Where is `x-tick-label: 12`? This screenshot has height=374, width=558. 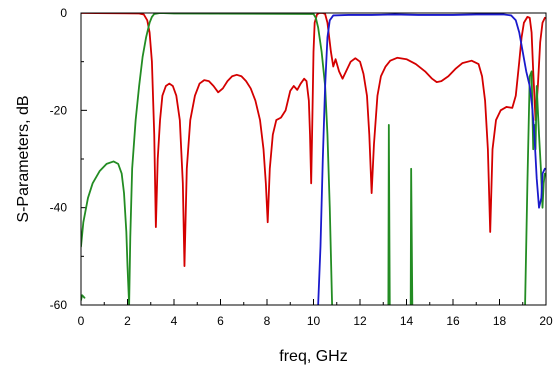 x-tick-label: 12 is located at coordinates (360, 321).